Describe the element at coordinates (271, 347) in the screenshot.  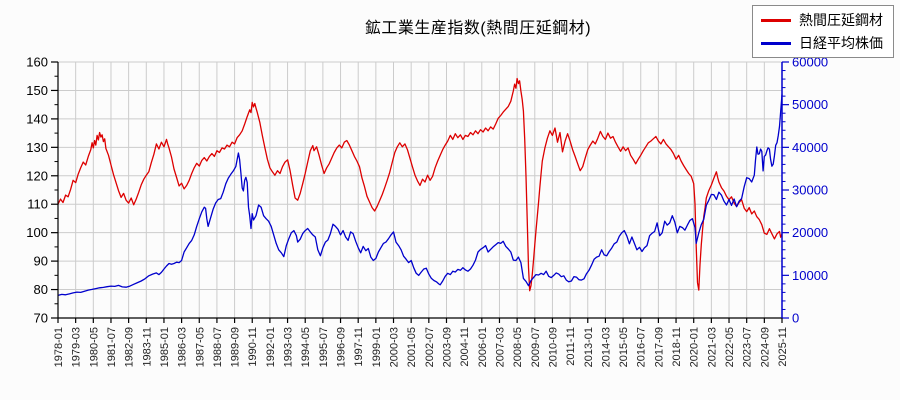
I see `x-axis-tick-label: 1992-01` at that location.